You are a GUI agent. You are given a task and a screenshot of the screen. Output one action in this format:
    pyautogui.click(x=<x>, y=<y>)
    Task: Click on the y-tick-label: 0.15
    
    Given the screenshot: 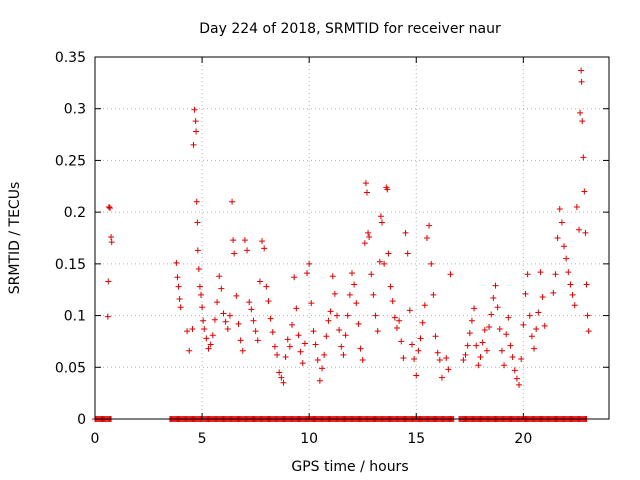 What is the action you would take?
    pyautogui.click(x=70, y=265)
    